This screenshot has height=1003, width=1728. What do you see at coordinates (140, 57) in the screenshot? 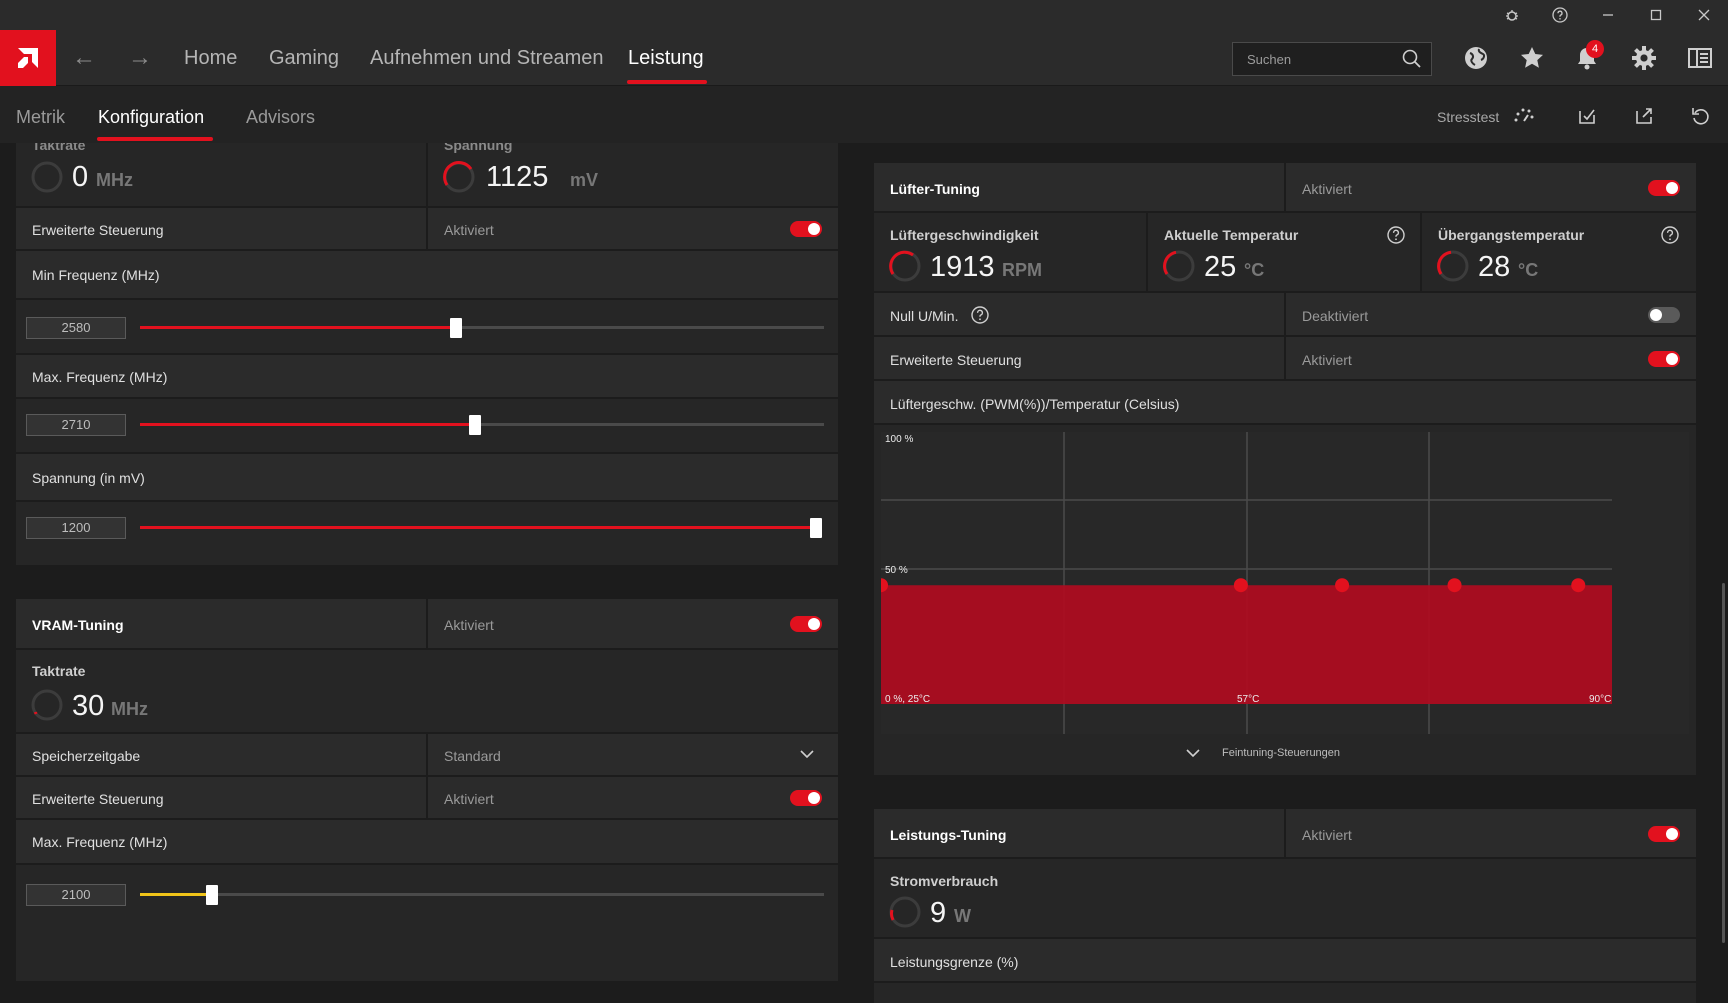
I see `forward-arrow-icon: →` at bounding box center [140, 57].